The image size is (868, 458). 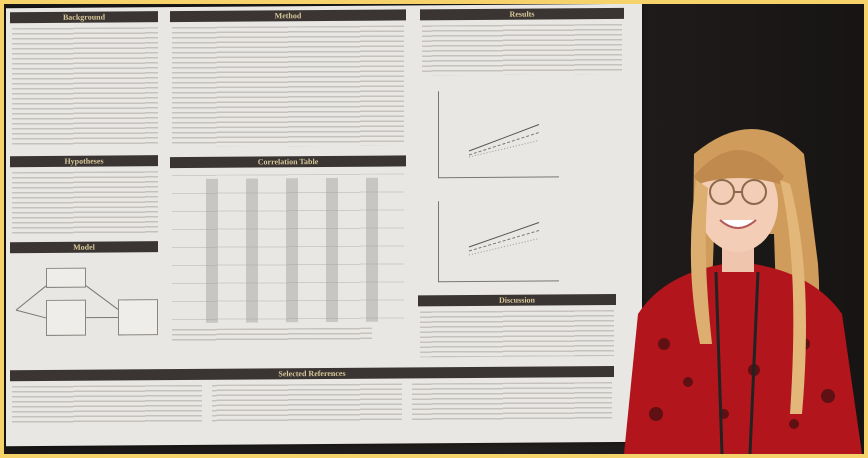 I want to click on correlation-table-cells, so click(x=304, y=250).